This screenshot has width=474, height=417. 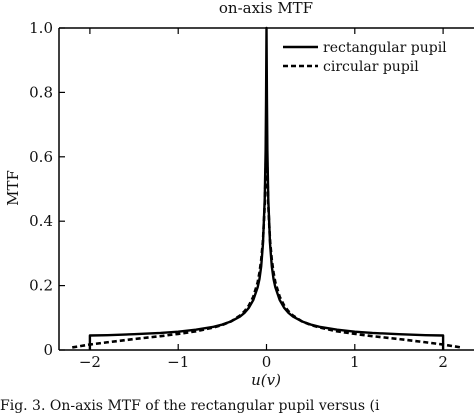 What do you see at coordinates (41, 157) in the screenshot?
I see `y-tick-label: 0.6` at bounding box center [41, 157].